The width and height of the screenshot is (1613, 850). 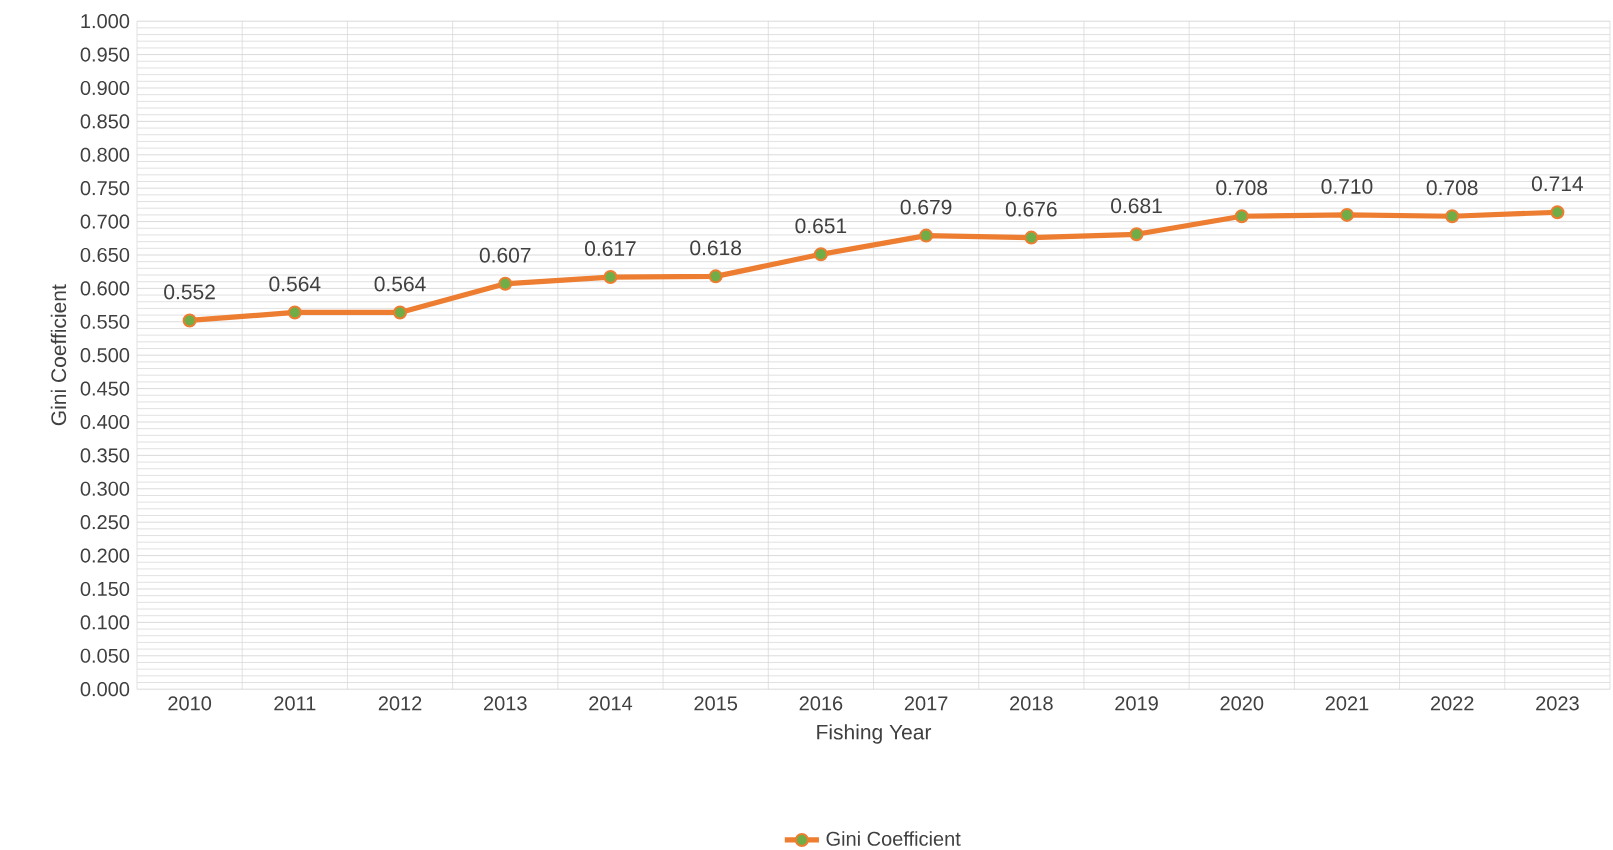 What do you see at coordinates (1031, 209) in the screenshot?
I see `data-label: 0.676` at bounding box center [1031, 209].